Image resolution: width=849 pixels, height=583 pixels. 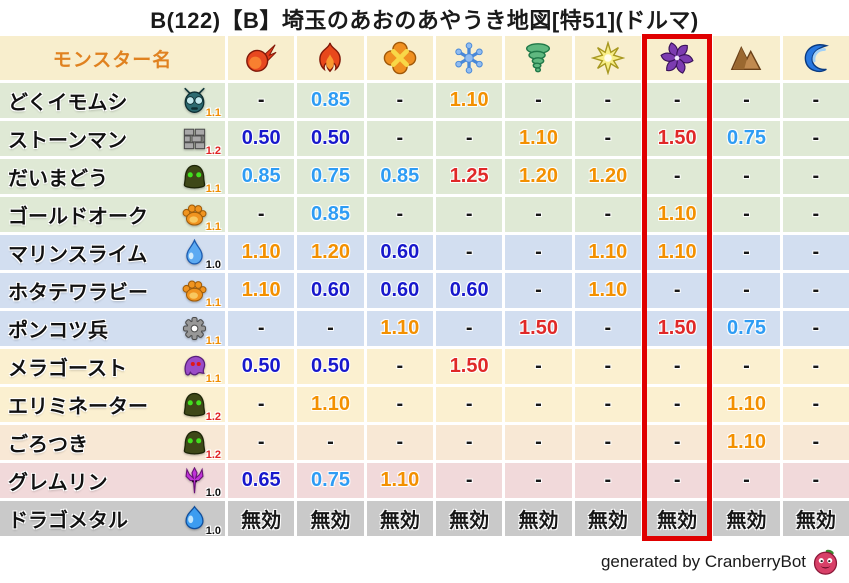 I want to click on monster-name-header: モンスター名, so click(x=112, y=58).